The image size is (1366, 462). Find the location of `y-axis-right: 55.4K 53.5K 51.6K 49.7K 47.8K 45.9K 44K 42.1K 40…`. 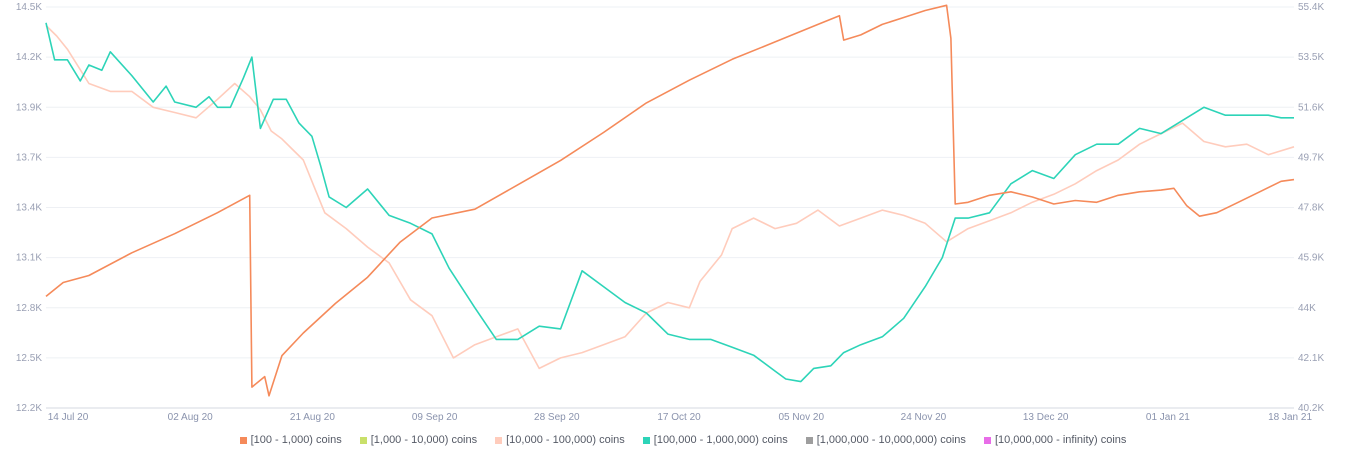

y-axis-right: 55.4K 53.5K 51.6K 49.7K 47.8K 45.9K 44K 42.1K 40… is located at coordinates (1311, 208).